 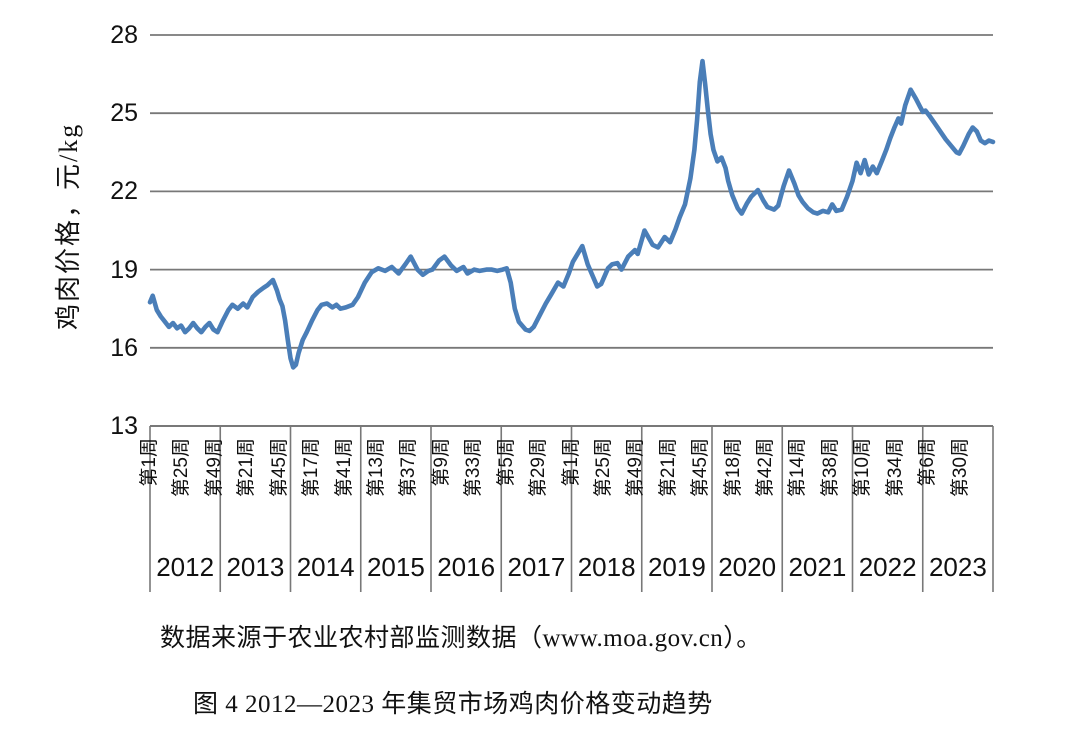 I want to click on week-tick-label: 第41周, so click(x=344, y=468).